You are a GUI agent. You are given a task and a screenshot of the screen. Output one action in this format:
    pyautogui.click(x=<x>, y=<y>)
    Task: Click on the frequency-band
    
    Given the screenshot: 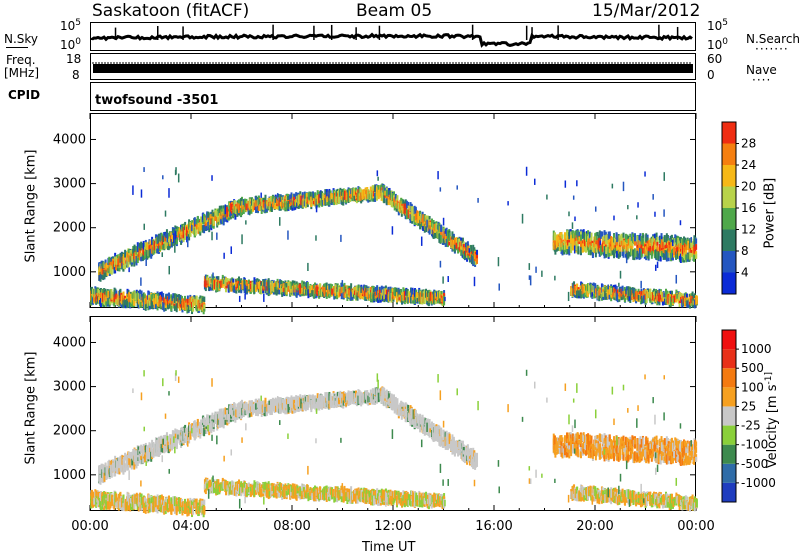 What is the action you would take?
    pyautogui.click(x=393, y=68)
    